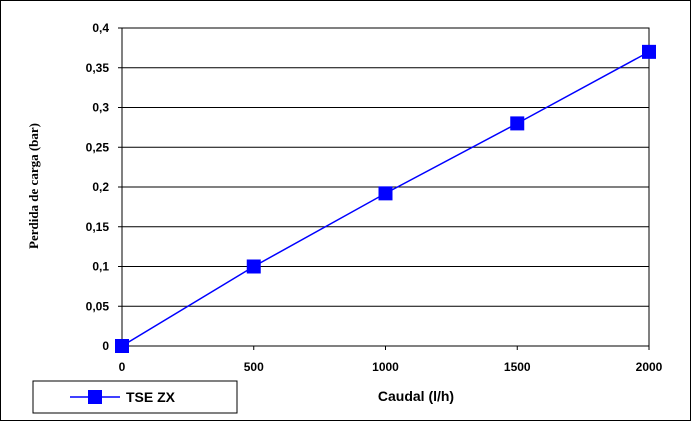  Describe the element at coordinates (416, 396) in the screenshot. I see `x-axis-label: Caudal (l/h)` at that location.